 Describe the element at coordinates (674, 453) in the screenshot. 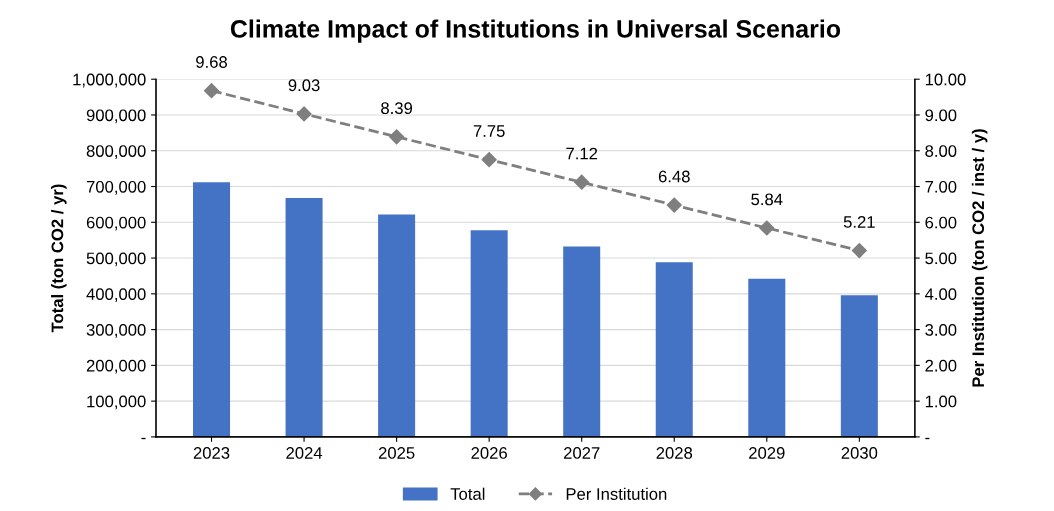

I see `x-tick-label: 2028` at that location.